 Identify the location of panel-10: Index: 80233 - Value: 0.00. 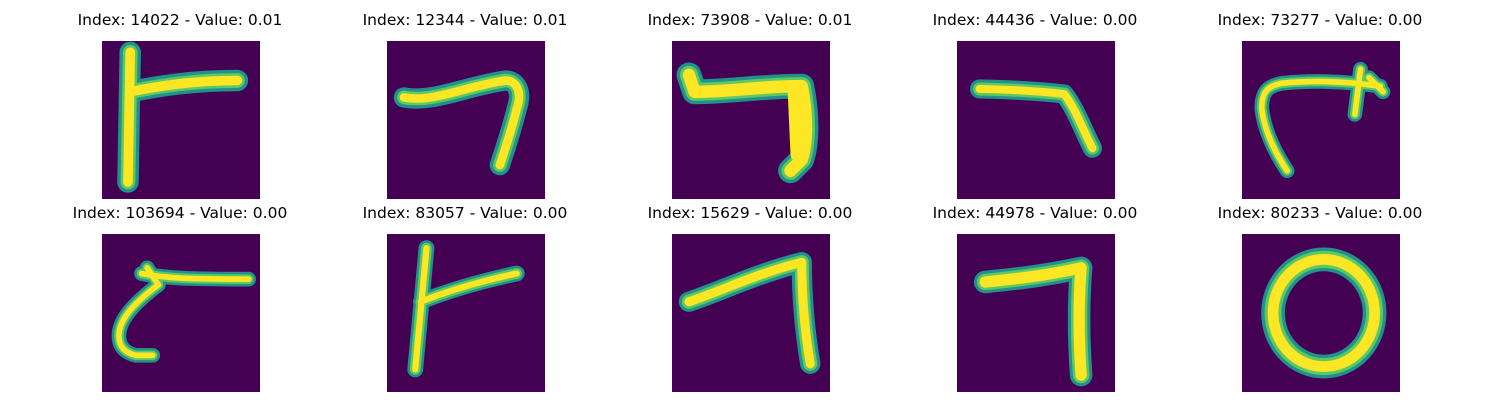
(1320, 295).